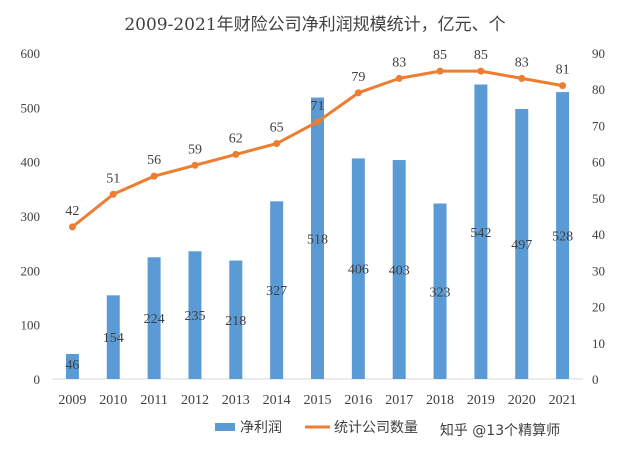  What do you see at coordinates (236, 138) in the screenshot?
I see `line-value-label: 62` at bounding box center [236, 138].